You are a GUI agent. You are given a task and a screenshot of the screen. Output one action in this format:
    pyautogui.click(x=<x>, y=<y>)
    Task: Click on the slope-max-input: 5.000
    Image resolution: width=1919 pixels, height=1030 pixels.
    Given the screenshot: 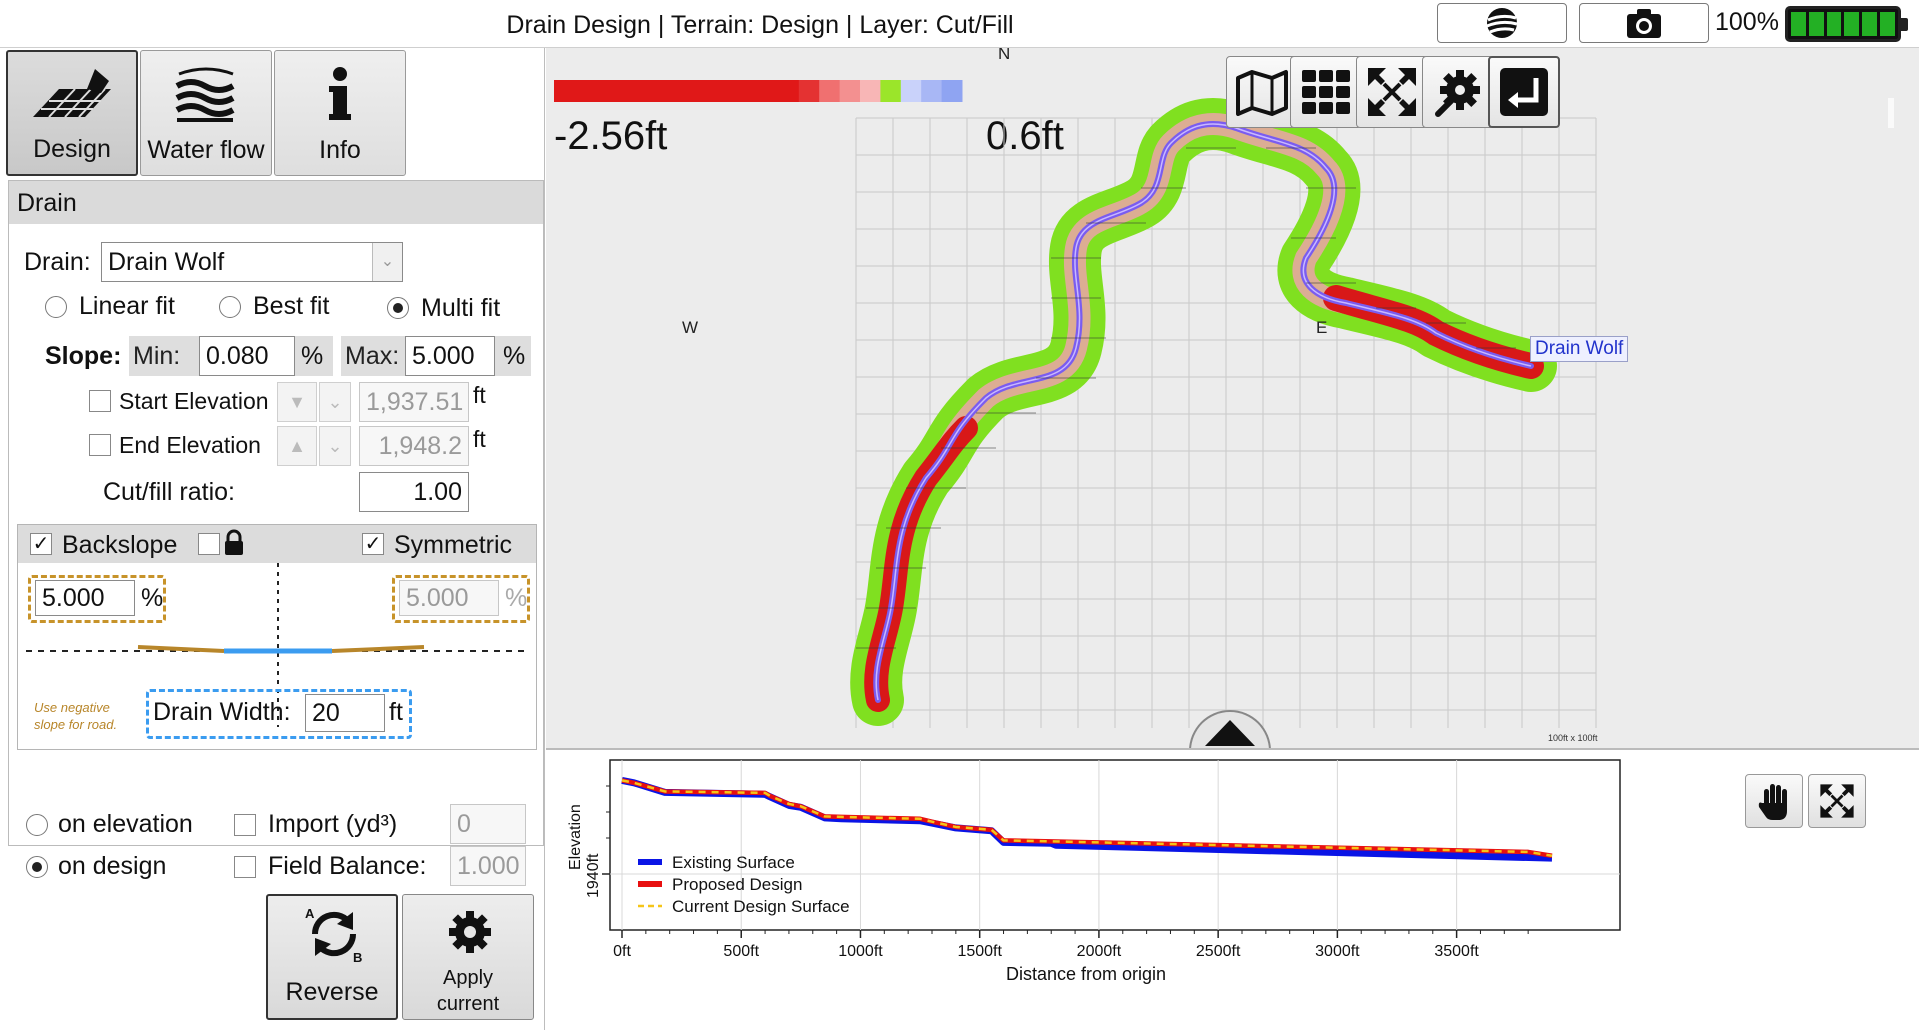 What is the action you would take?
    pyautogui.click(x=450, y=356)
    